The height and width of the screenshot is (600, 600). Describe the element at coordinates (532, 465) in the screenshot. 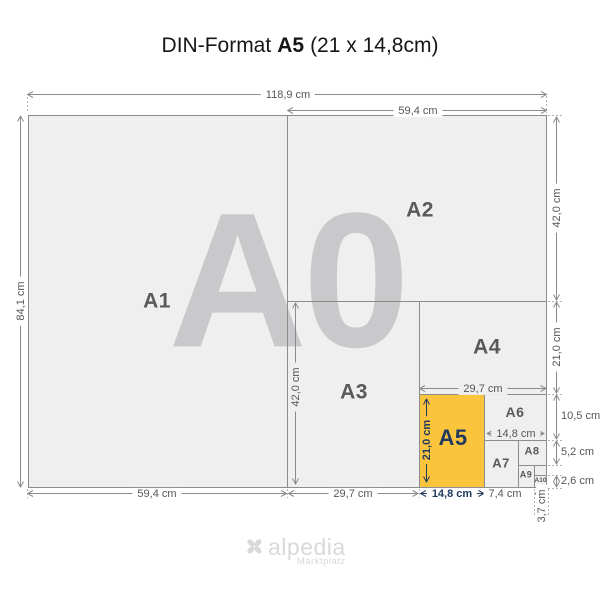

I see `divider-a8-bottom` at that location.